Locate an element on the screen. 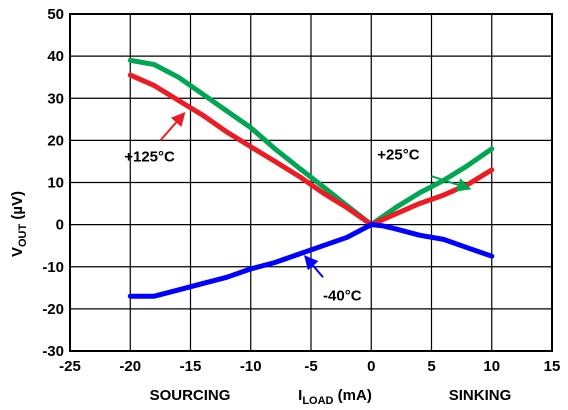 The width and height of the screenshot is (568, 410). x-tick-label: -10 is located at coordinates (251, 366).